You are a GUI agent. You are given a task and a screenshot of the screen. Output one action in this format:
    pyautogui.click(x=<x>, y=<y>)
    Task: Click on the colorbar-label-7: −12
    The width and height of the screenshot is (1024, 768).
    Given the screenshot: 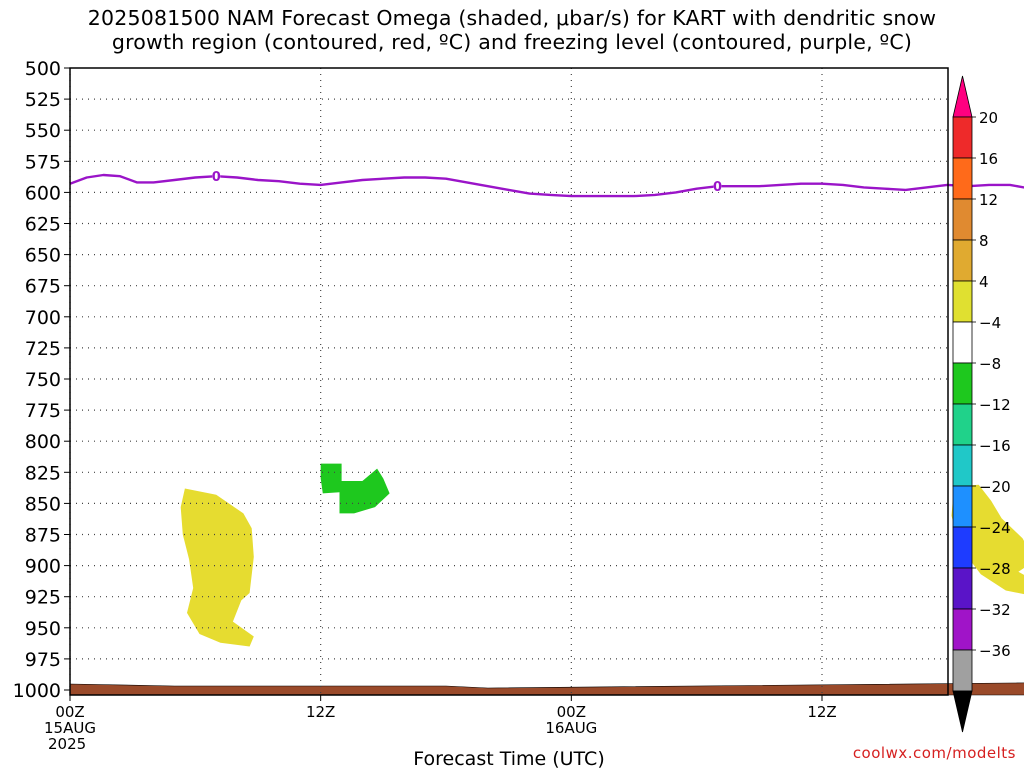 What is the action you would take?
    pyautogui.click(x=995, y=405)
    